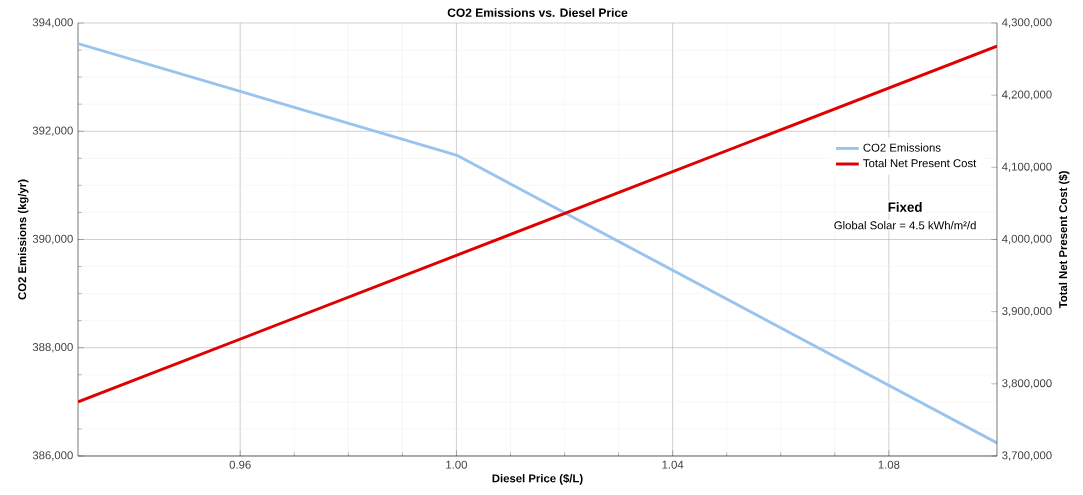 This screenshot has height=495, width=1083. I want to click on y-tick-label: 386,000, so click(52, 456).